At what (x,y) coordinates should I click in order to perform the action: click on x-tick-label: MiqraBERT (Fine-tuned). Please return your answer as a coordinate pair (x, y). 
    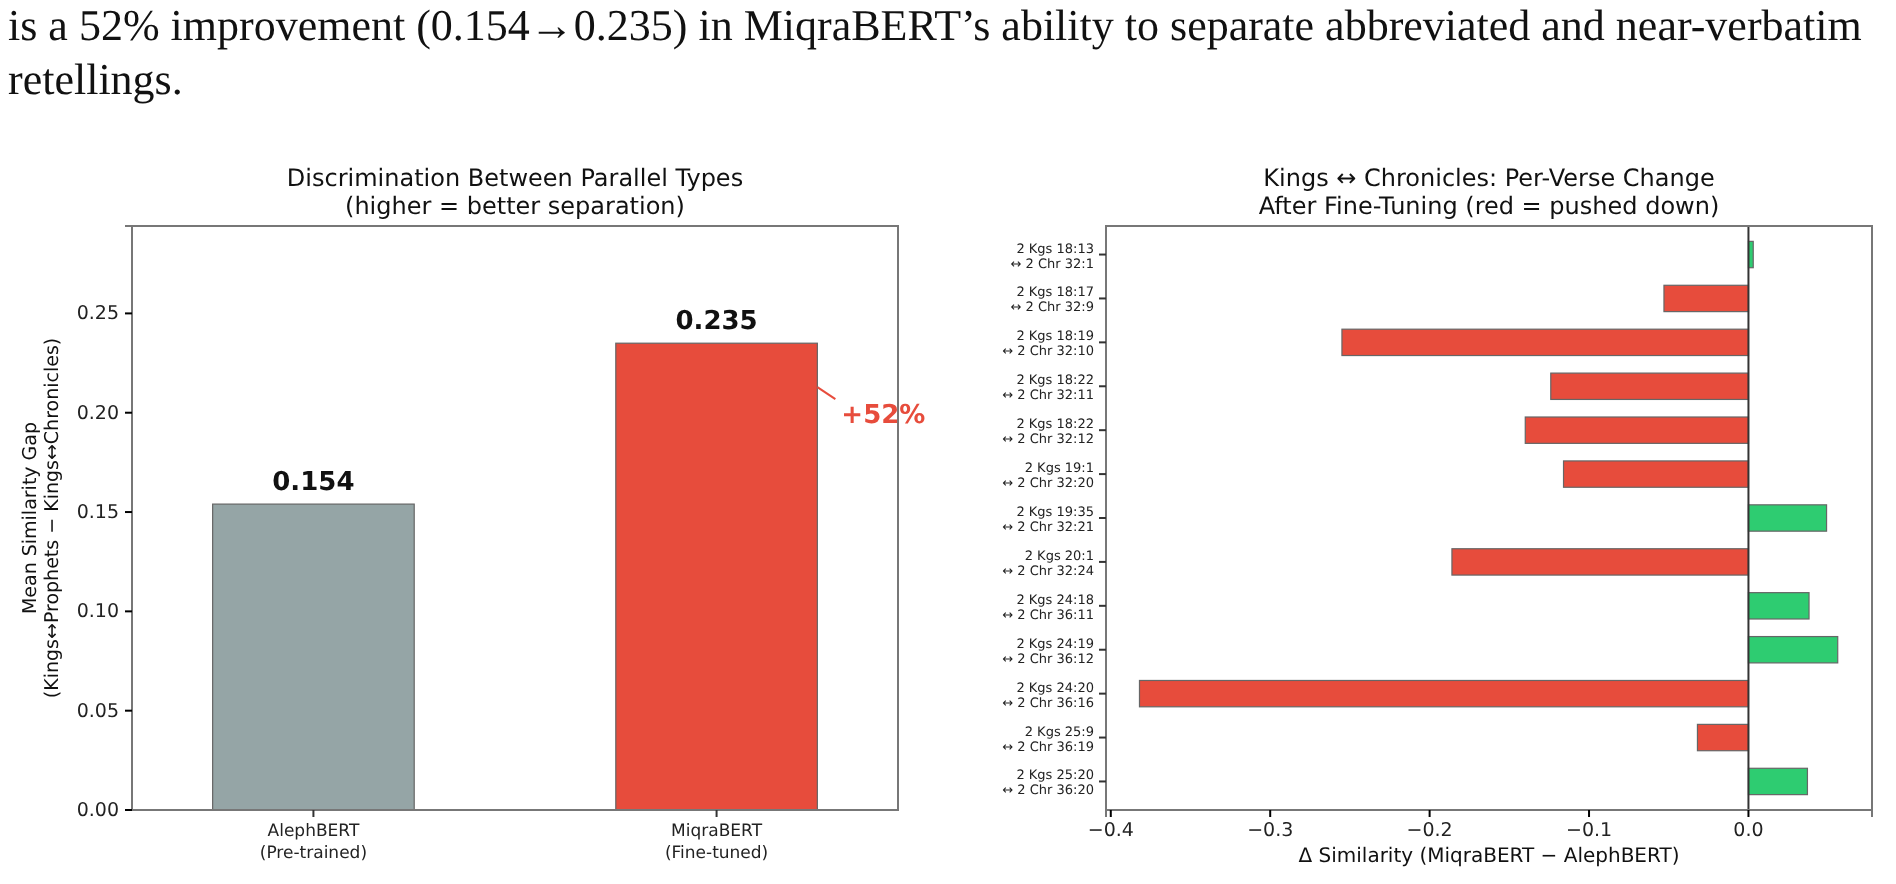
    Looking at the image, I should click on (716, 843).